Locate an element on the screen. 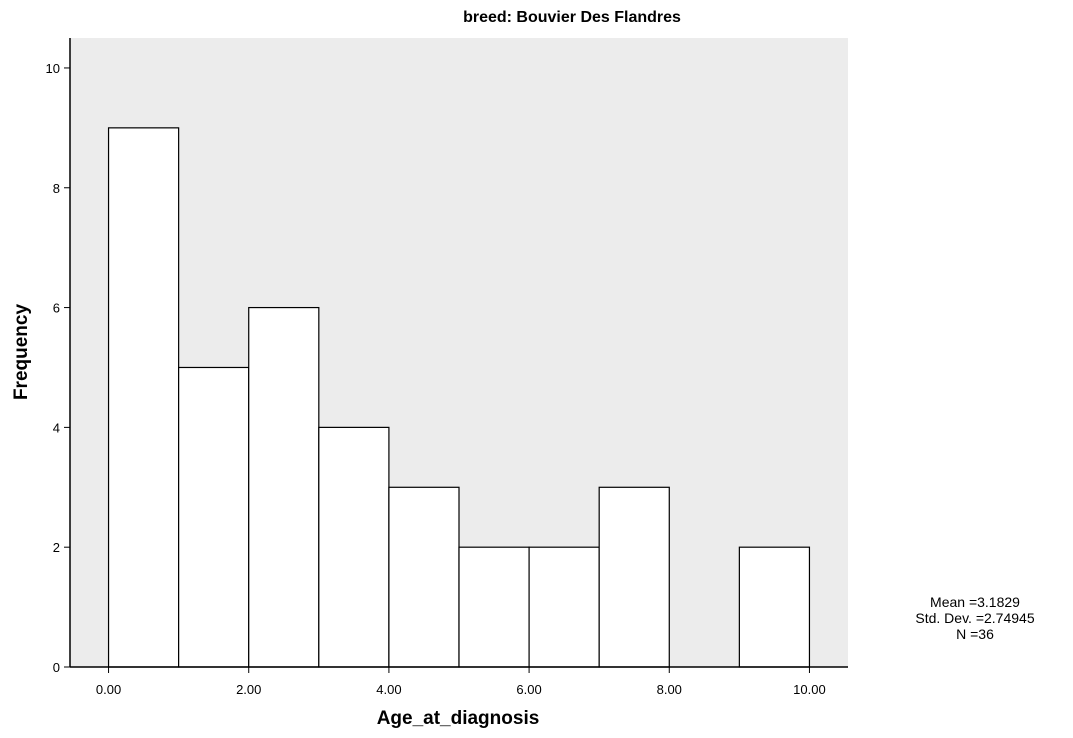  x-tick-label: 10.00 is located at coordinates (809, 689).